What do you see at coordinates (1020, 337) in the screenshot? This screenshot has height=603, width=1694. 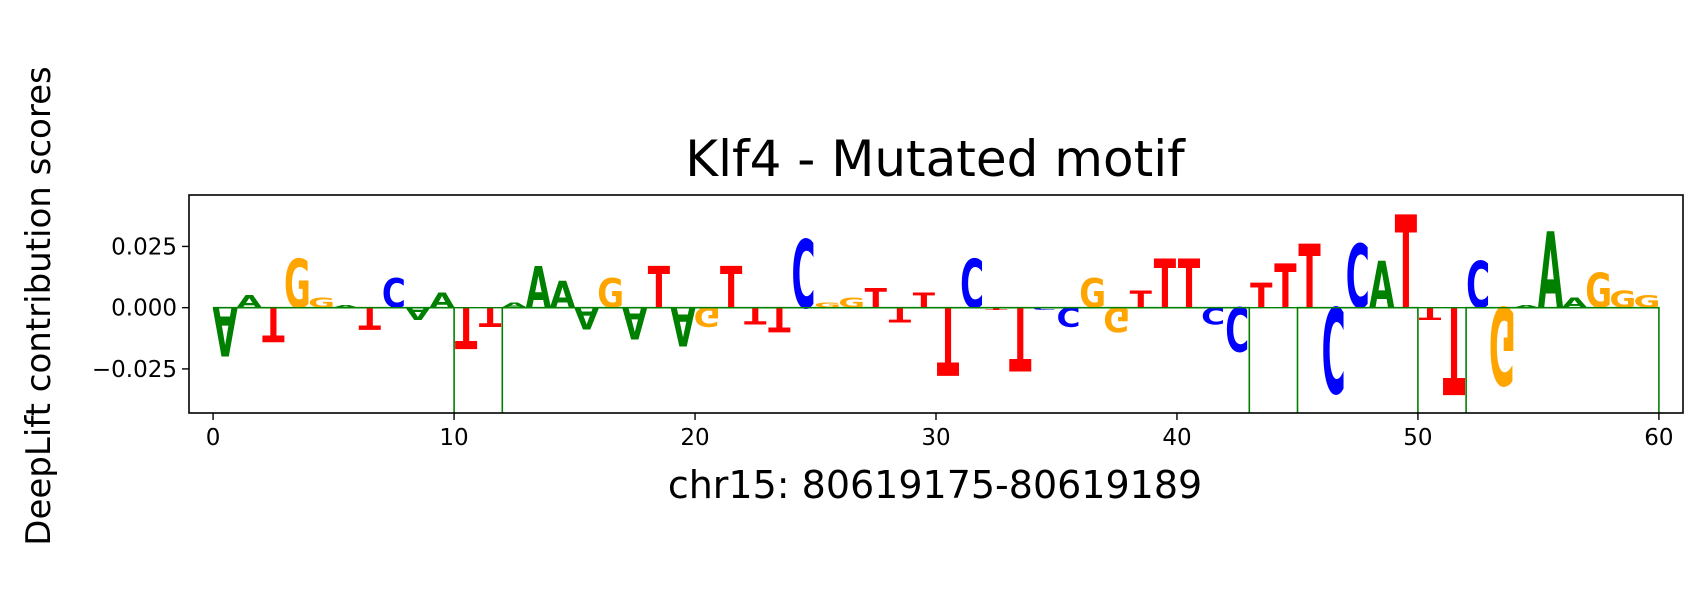 I see `logo-letter-33: T` at bounding box center [1020, 337].